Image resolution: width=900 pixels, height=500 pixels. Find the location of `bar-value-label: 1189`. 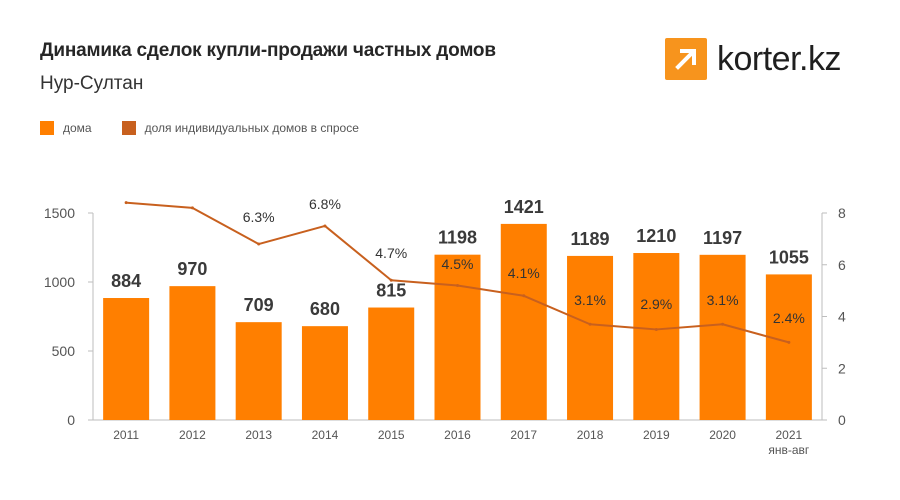

bar-value-label: 1189 is located at coordinates (590, 239).